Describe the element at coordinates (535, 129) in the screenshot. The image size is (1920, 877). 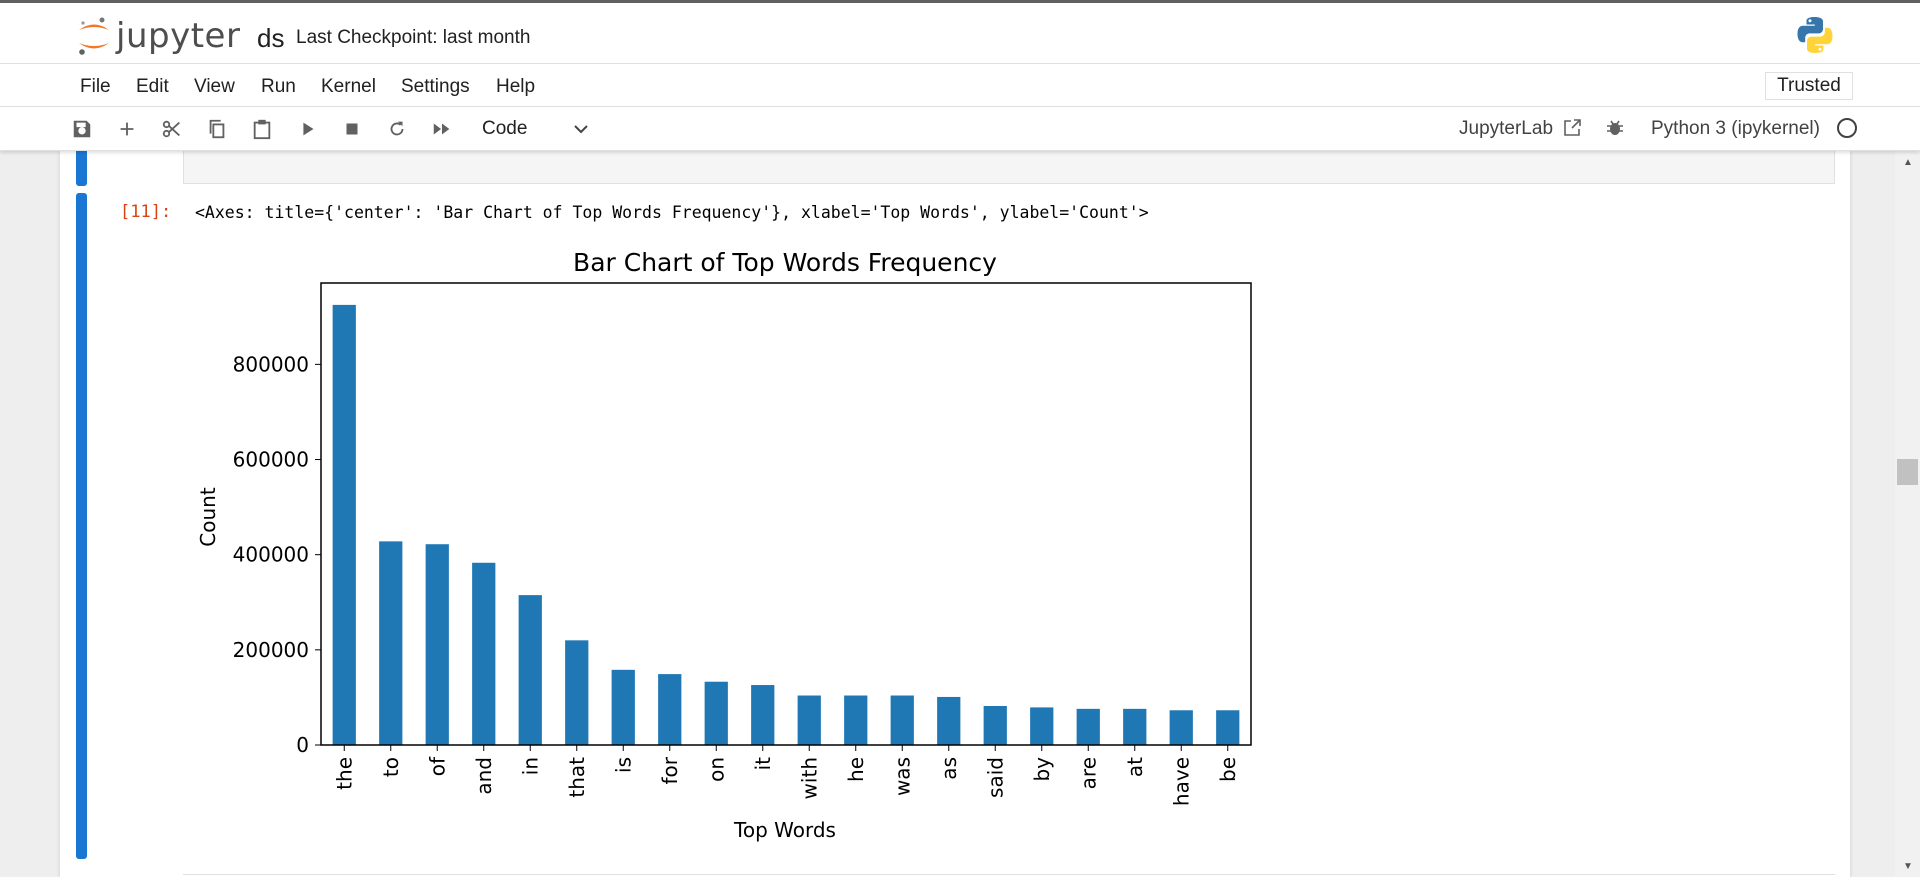
I see `cell-type-select: Code` at that location.